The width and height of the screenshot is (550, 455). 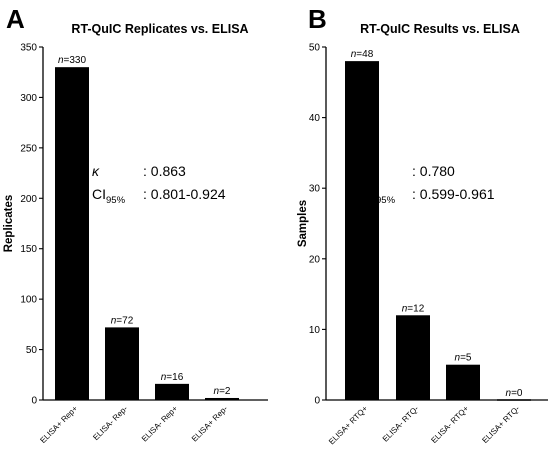 I want to click on x-tick-label: ELISA- RTQ-, so click(x=401, y=424).